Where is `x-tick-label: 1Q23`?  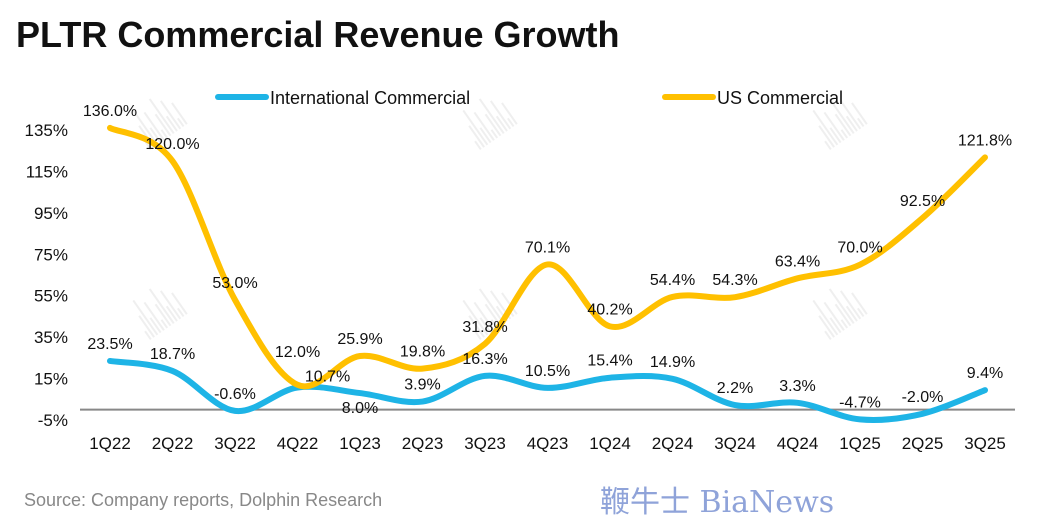 x-tick-label: 1Q23 is located at coordinates (360, 443).